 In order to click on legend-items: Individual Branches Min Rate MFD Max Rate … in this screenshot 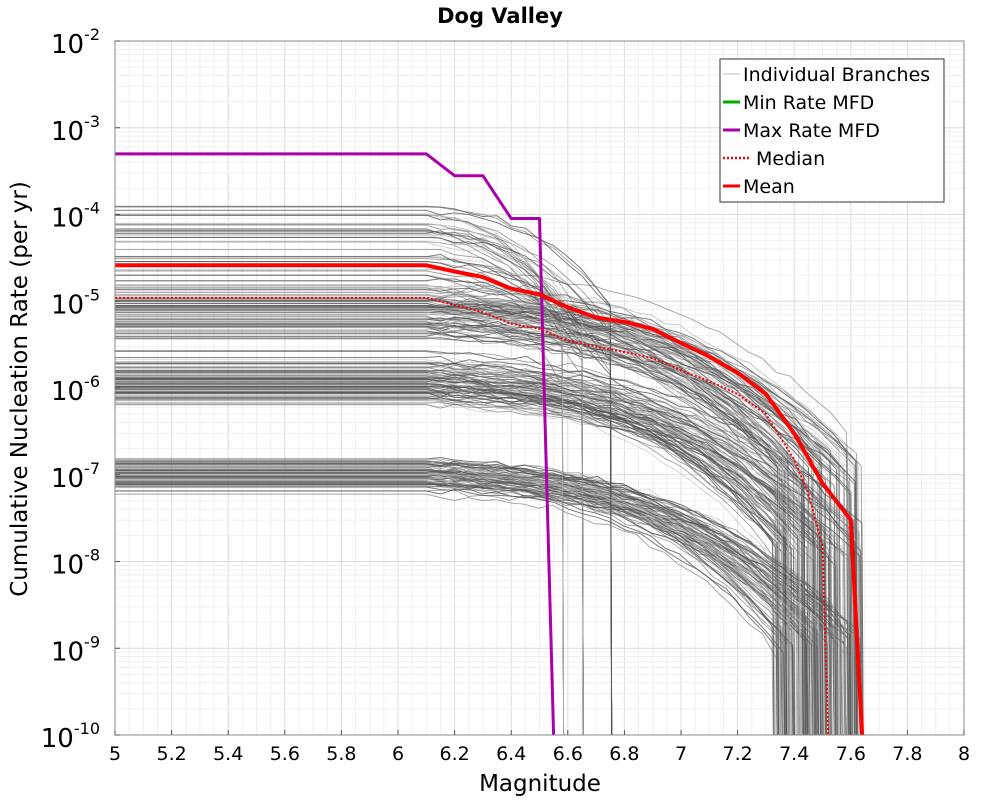, I will do `click(826, 131)`.